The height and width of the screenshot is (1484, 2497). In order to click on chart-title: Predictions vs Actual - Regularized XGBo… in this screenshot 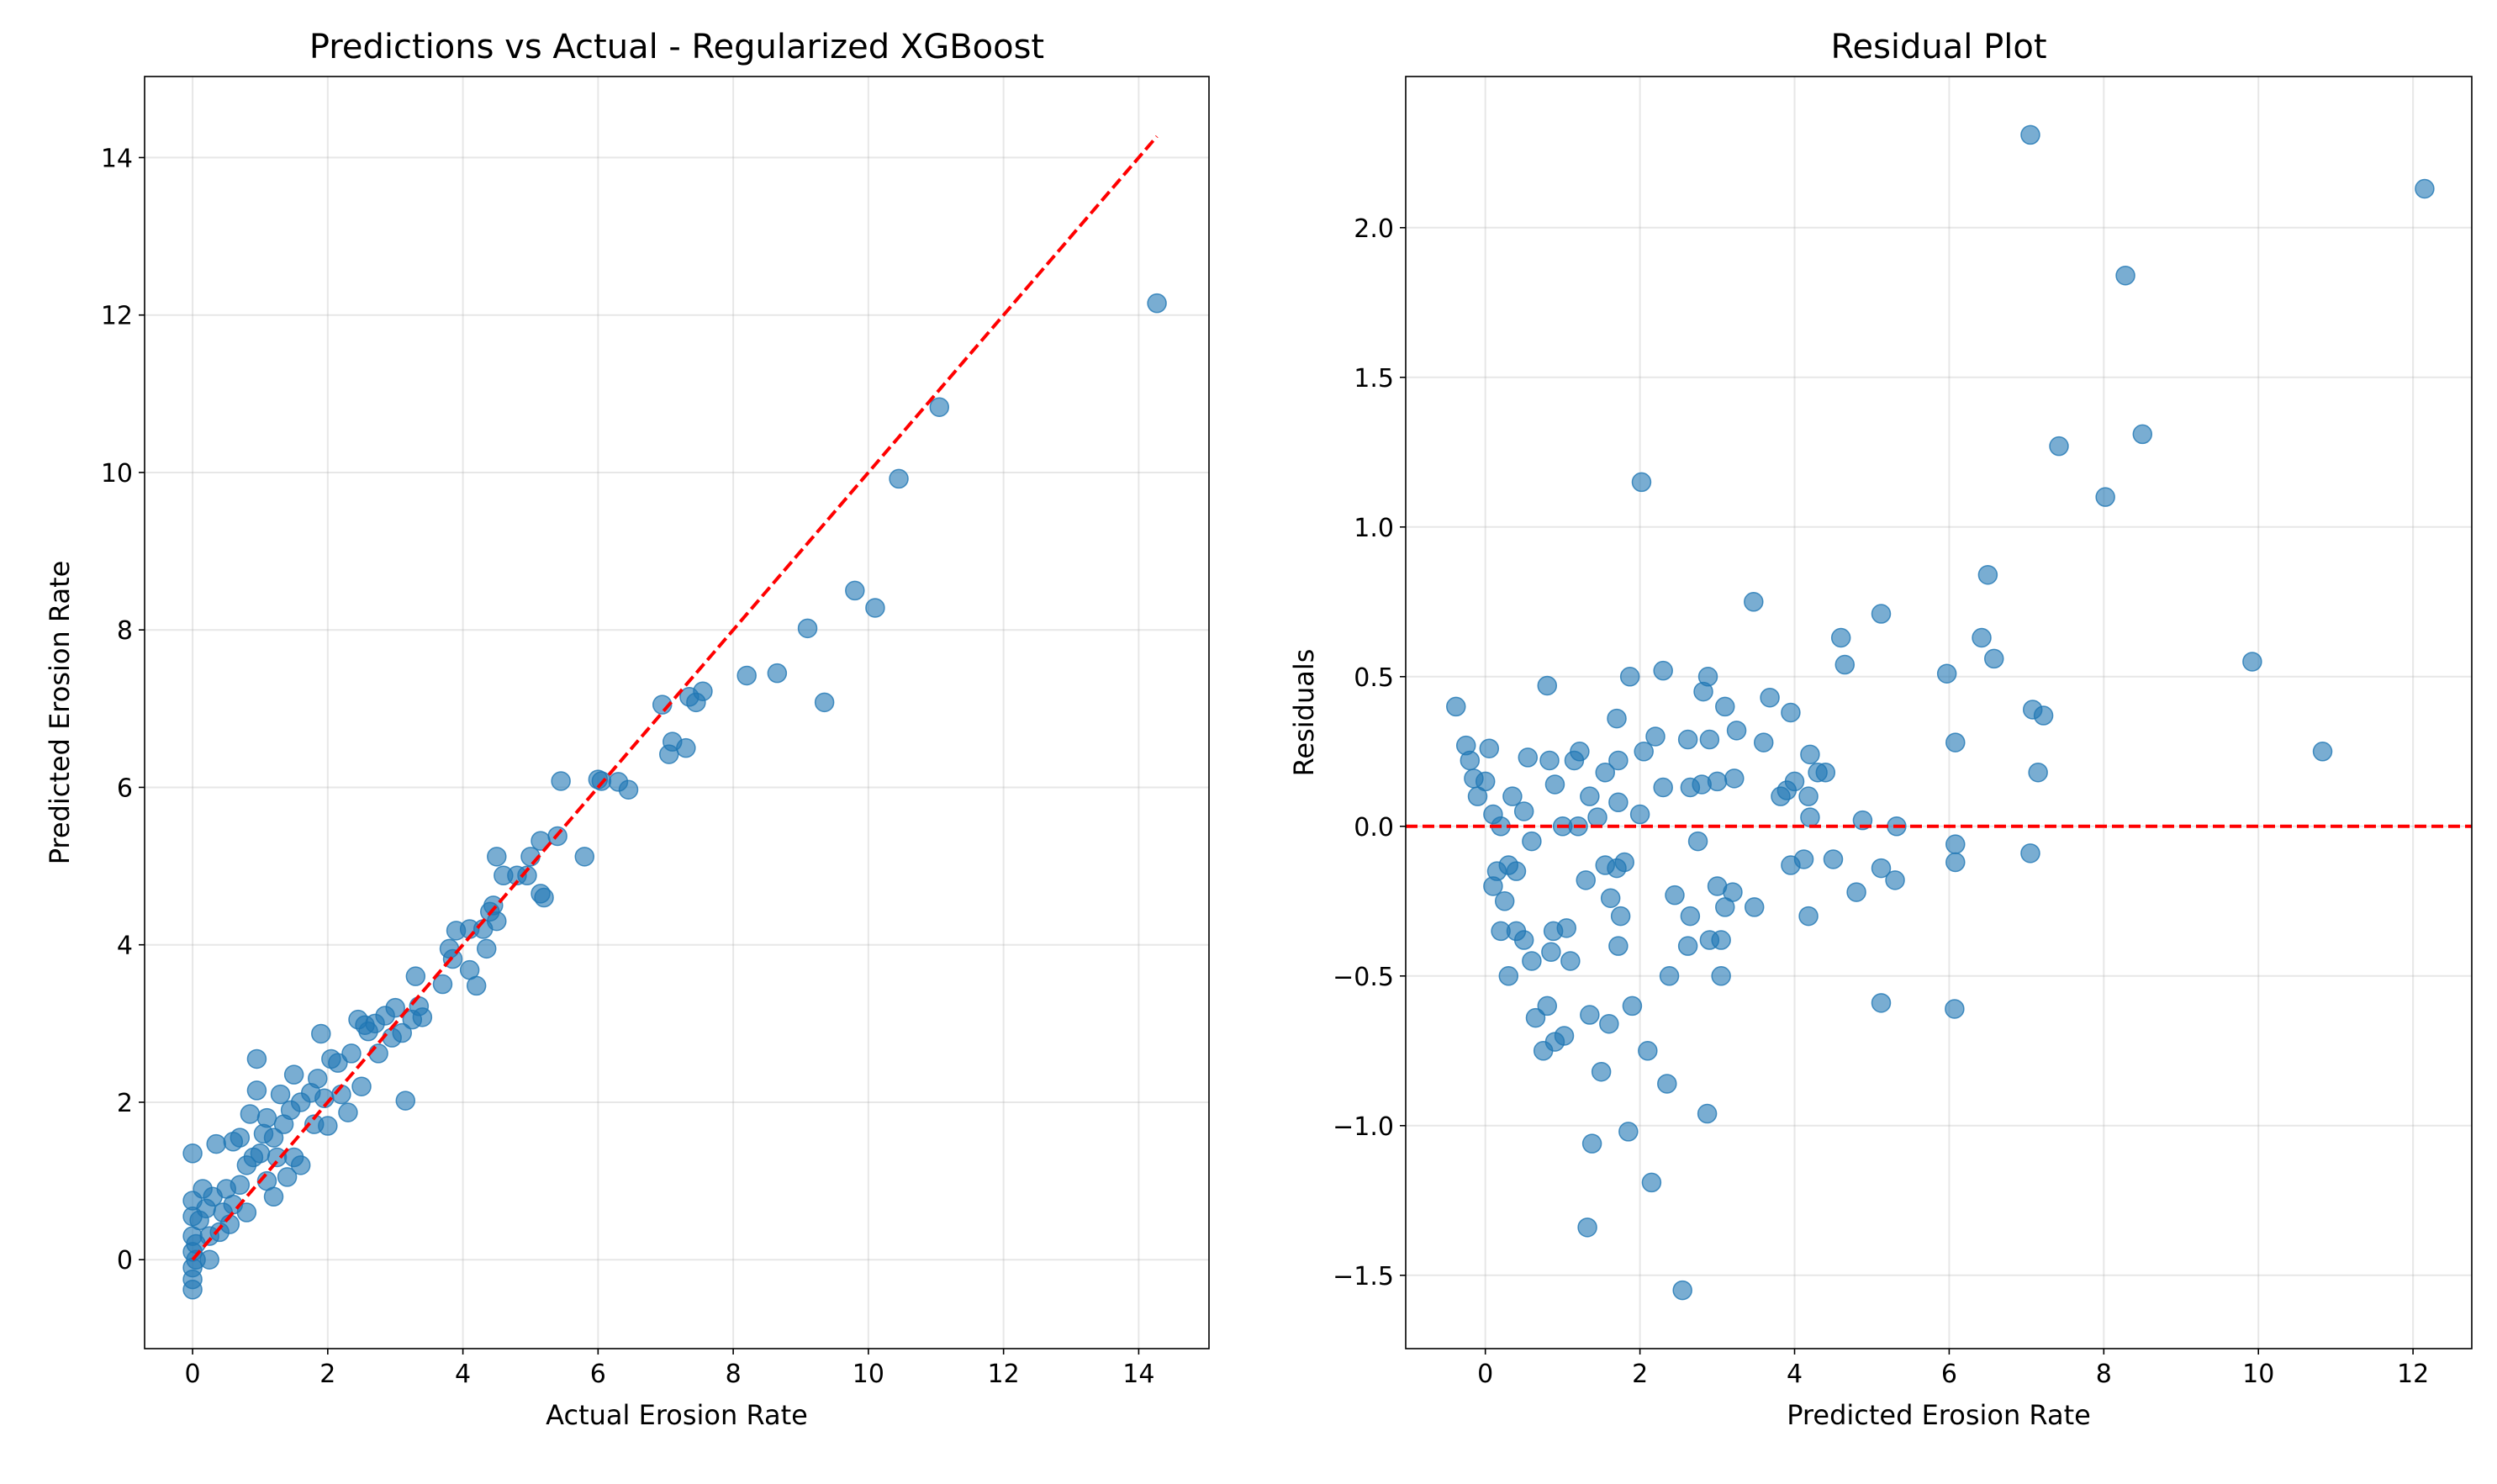, I will do `click(676, 47)`.